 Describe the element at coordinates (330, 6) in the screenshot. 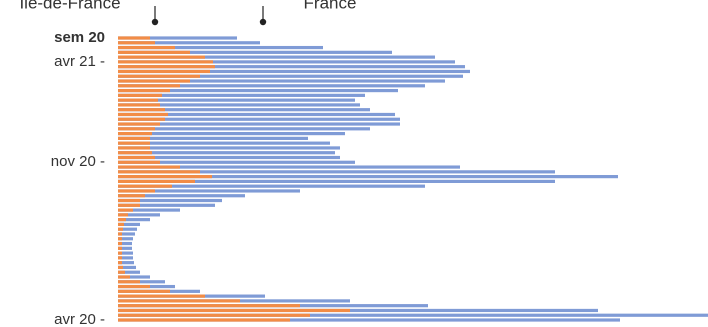

I see `legend-label: France` at that location.